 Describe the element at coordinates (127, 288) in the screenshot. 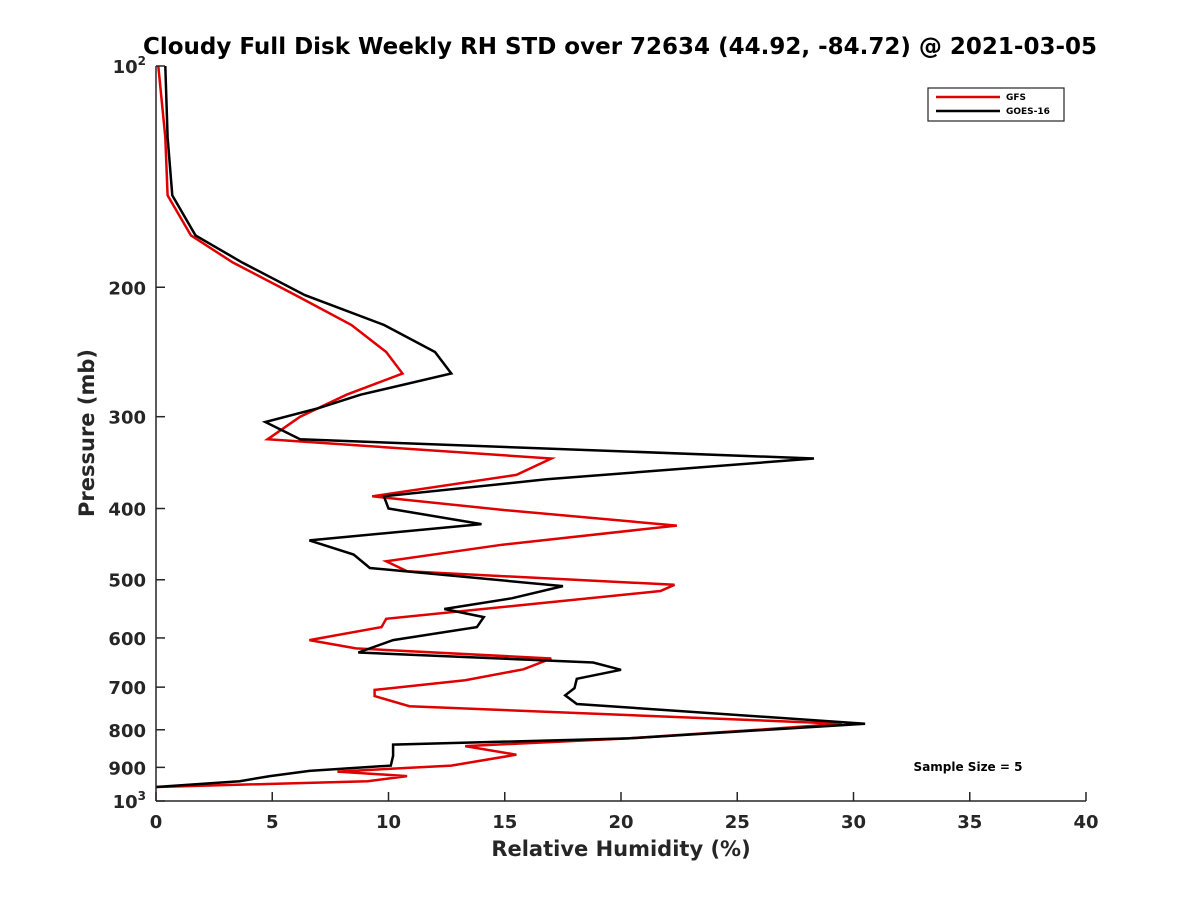

I see `y-tick-label: 200` at that location.